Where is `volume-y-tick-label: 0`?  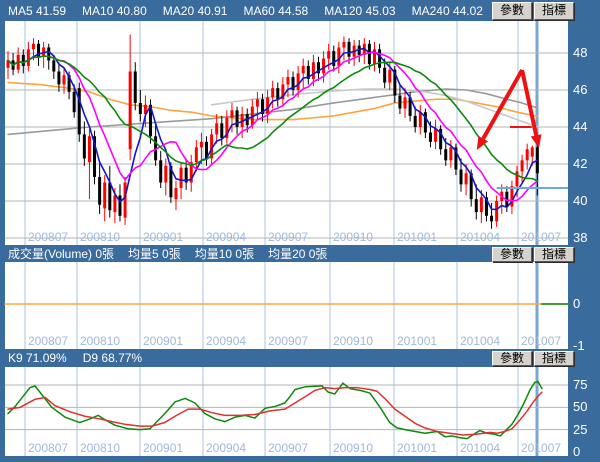 volume-y-tick-label: 0 is located at coordinates (577, 303).